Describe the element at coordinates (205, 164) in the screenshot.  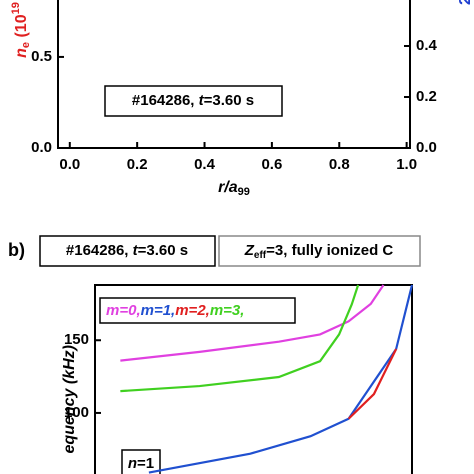
I see `x-tick-label: 0.4` at that location.